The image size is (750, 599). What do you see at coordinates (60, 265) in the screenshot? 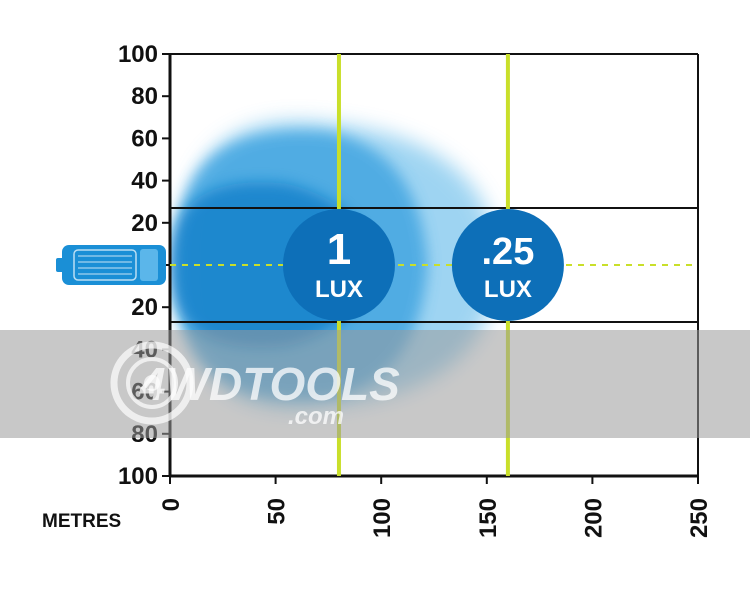
I see `vehicle-spare` at bounding box center [60, 265].